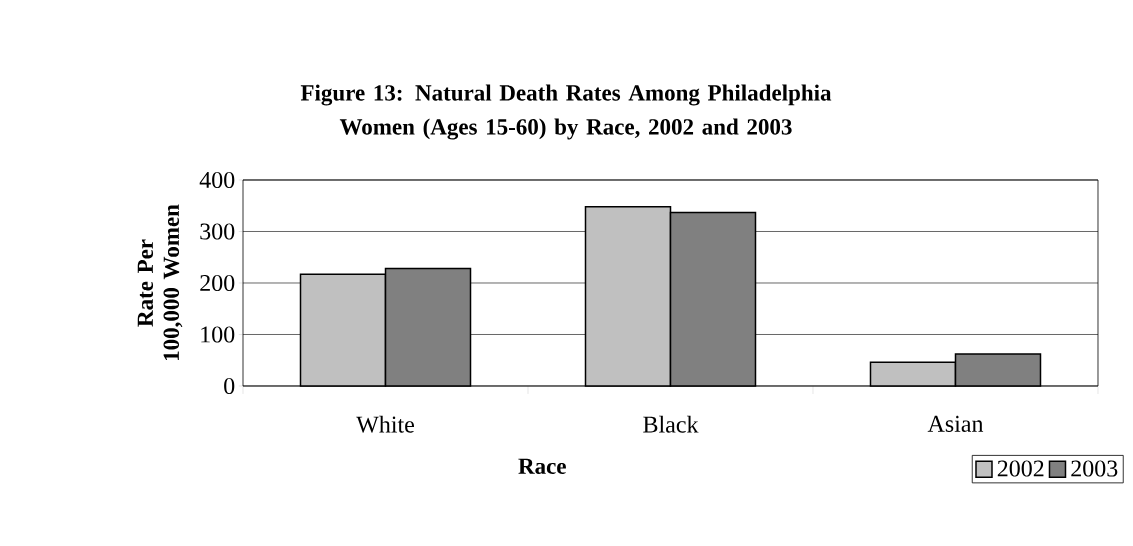  What do you see at coordinates (955, 423) in the screenshot?
I see `x-tick-label: Asian` at bounding box center [955, 423].